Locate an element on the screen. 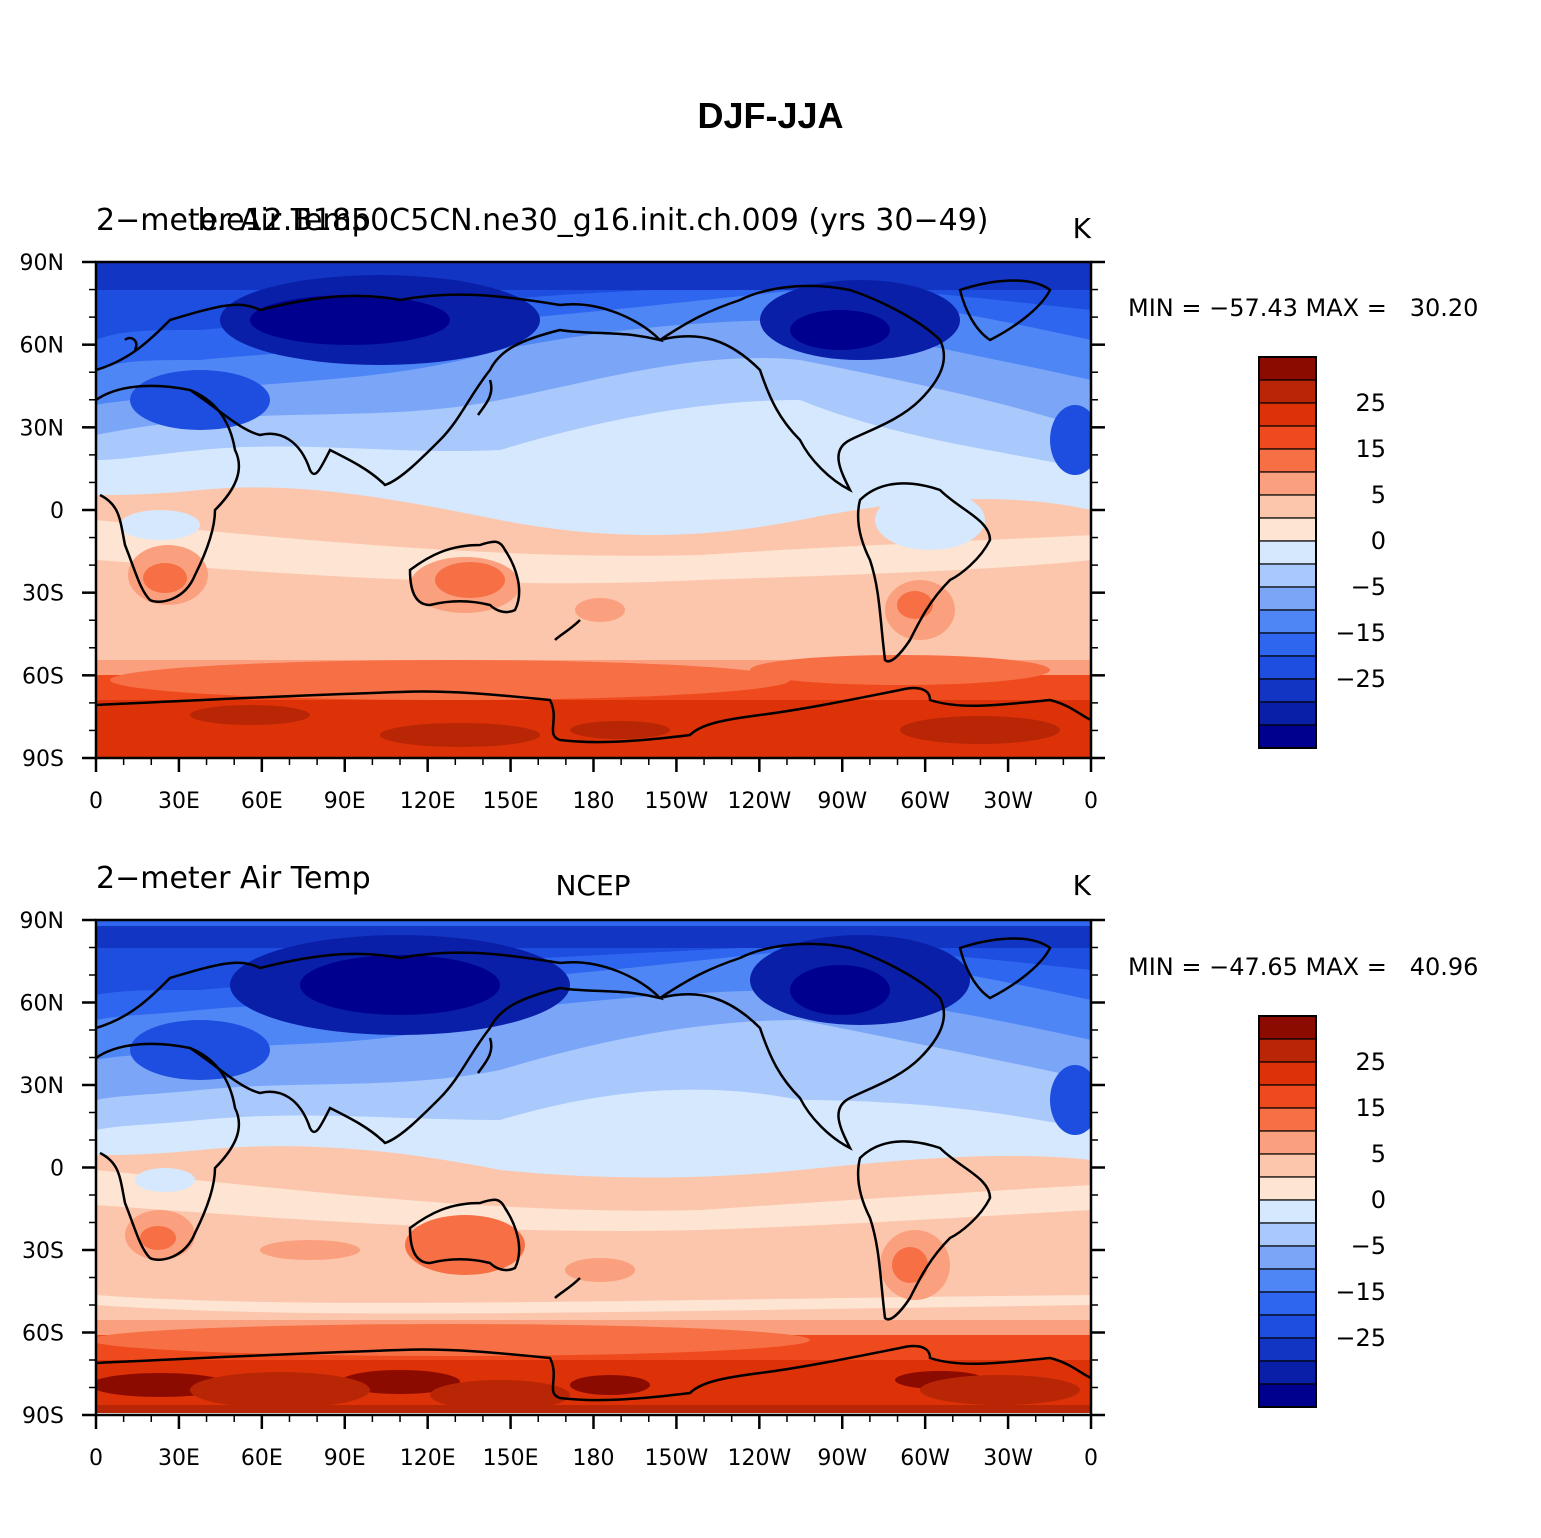 Image resolution: width=1541 pixels, height=1538 pixels. panel-1-lat-labels: 90N 60N 30N 0 30S 60S 90S is located at coordinates (42, 511).